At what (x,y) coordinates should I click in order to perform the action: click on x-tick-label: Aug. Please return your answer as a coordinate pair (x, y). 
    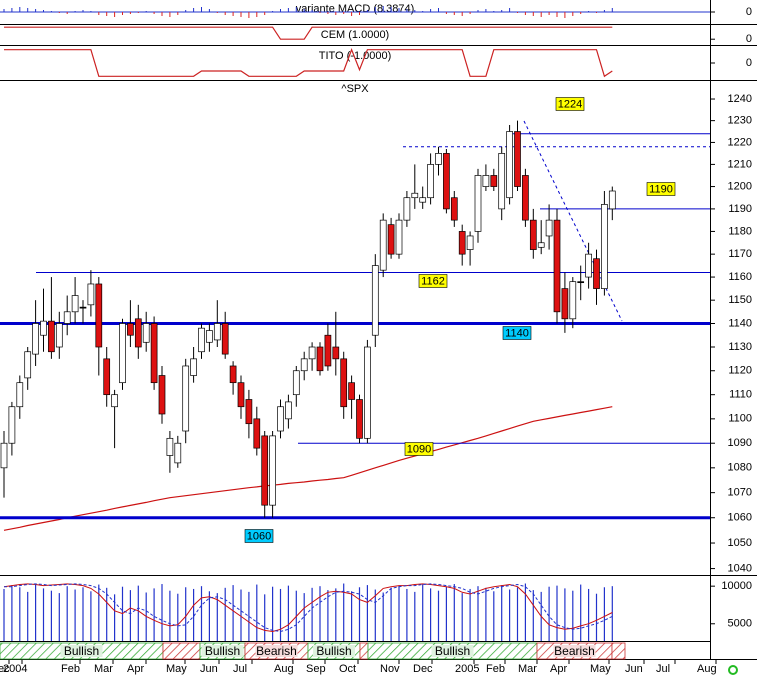
    Looking at the image, I should click on (707, 669).